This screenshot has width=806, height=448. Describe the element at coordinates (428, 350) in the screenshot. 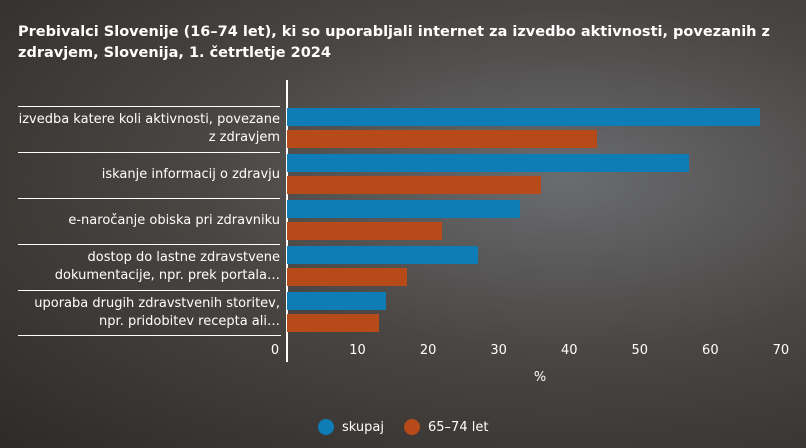

I see `x-tick-label: 20` at that location.